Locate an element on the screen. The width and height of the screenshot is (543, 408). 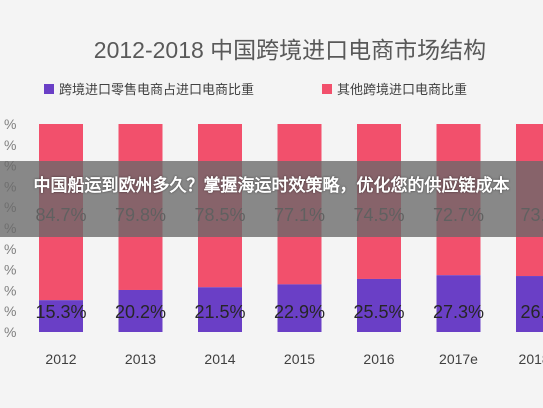
value-label-retail: 25.5% is located at coordinates (378, 312).